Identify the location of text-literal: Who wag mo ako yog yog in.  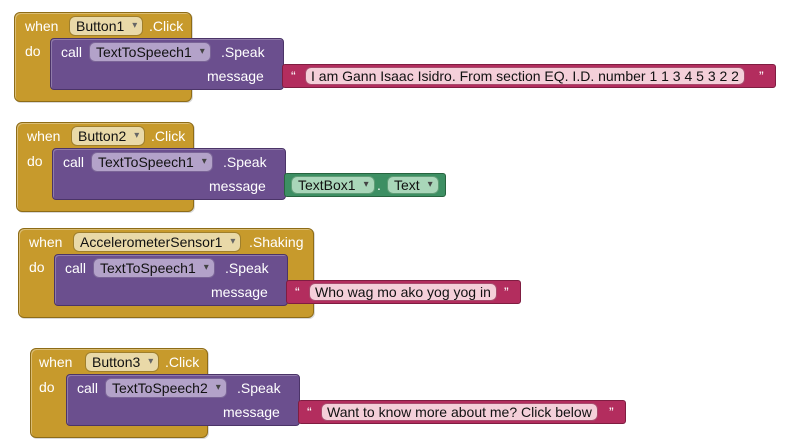
(403, 292).